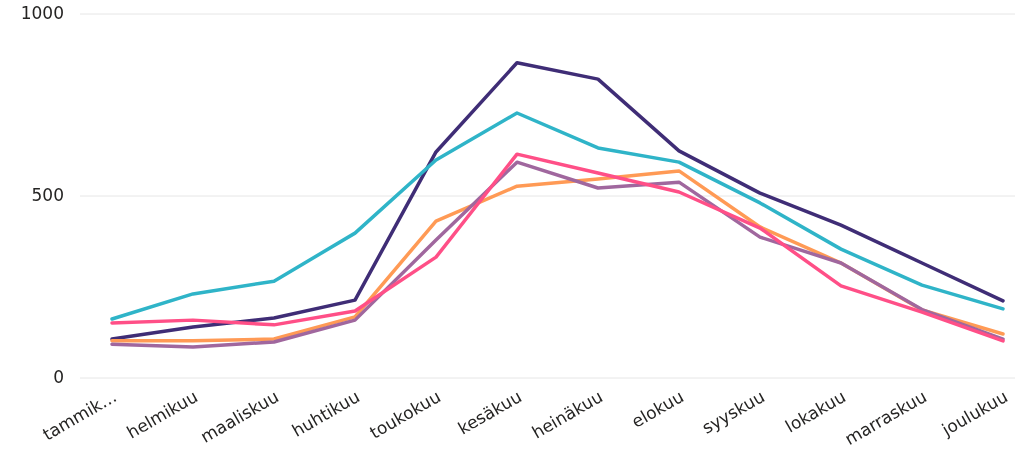 Image resolution: width=1015 pixels, height=461 pixels. Describe the element at coordinates (58, 377) in the screenshot. I see `y-tick-label: 0` at that location.